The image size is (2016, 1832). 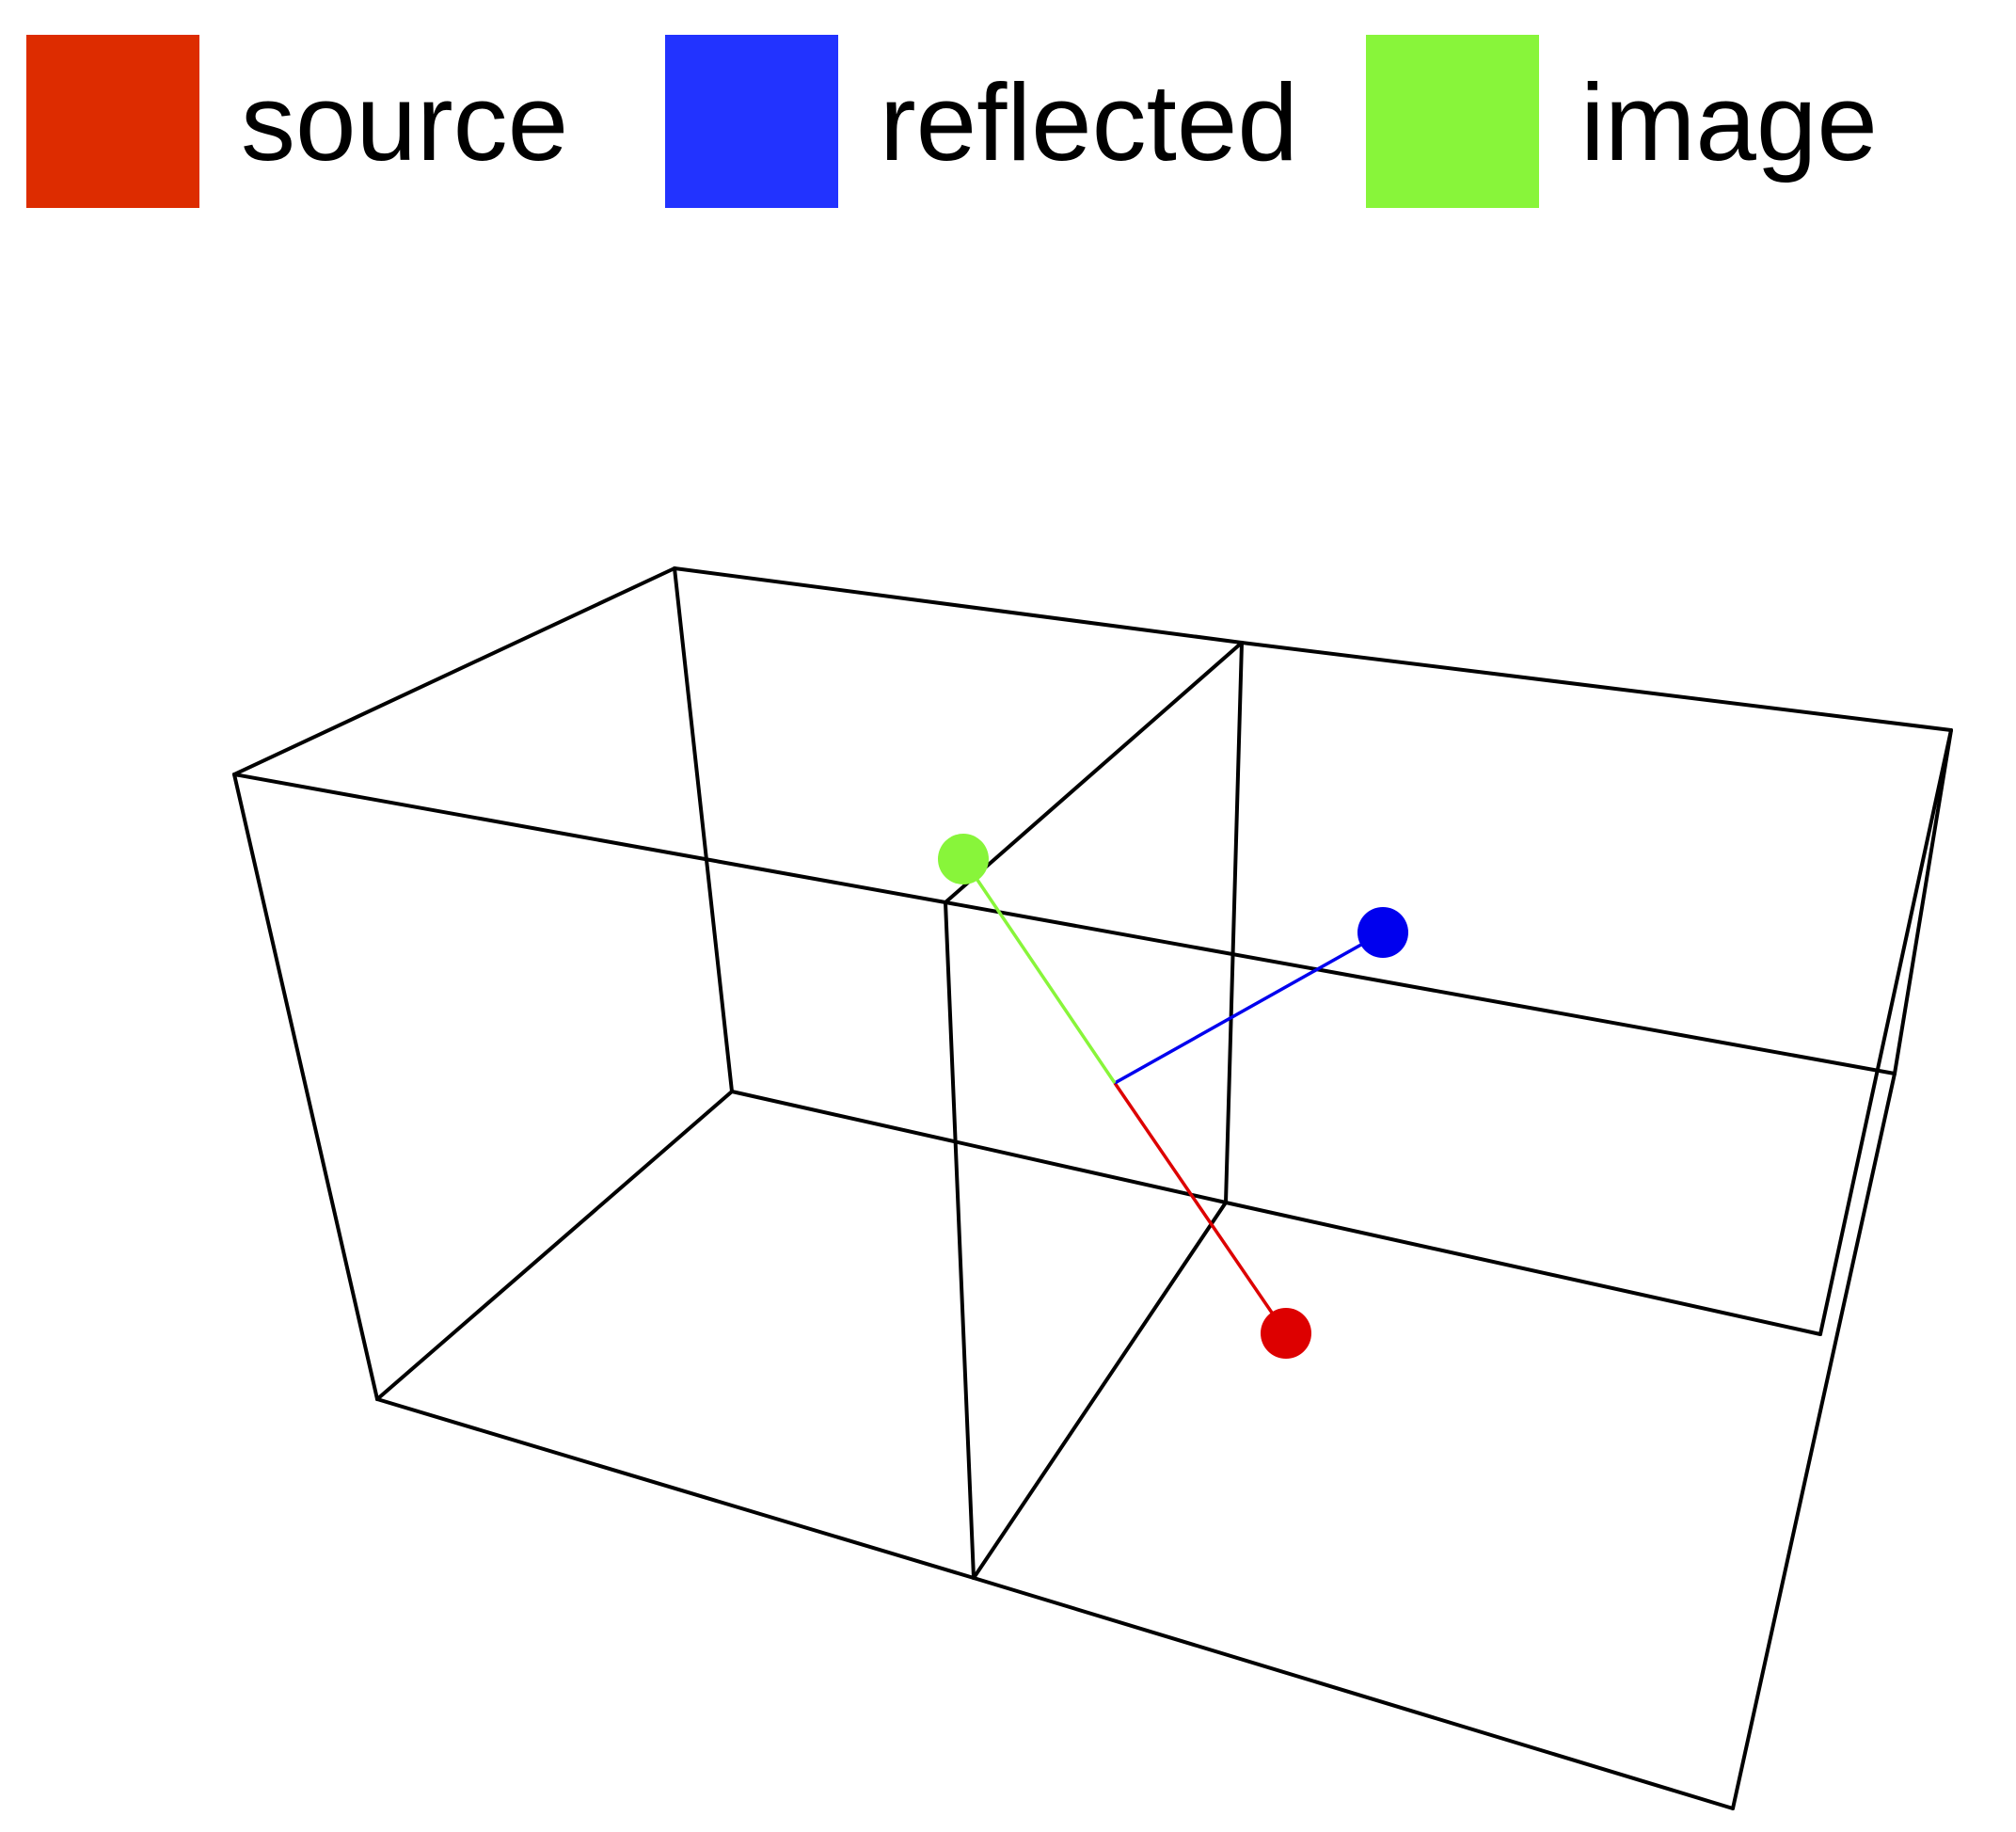 What do you see at coordinates (1453, 121) in the screenshot?
I see `legend-swatch-image` at bounding box center [1453, 121].